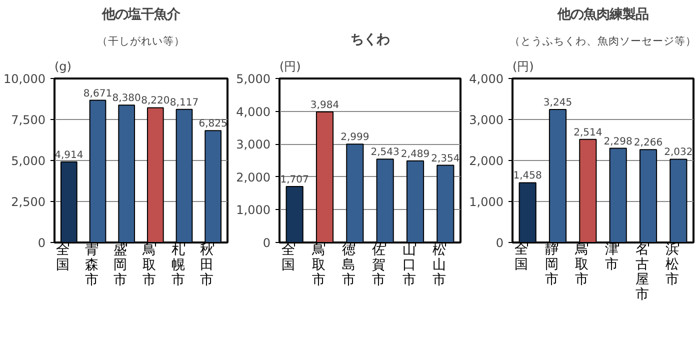 This screenshot has height=340, width=700. Describe the element at coordinates (348, 265) in the screenshot. I see `x-tick-label: 徳島市` at that location.